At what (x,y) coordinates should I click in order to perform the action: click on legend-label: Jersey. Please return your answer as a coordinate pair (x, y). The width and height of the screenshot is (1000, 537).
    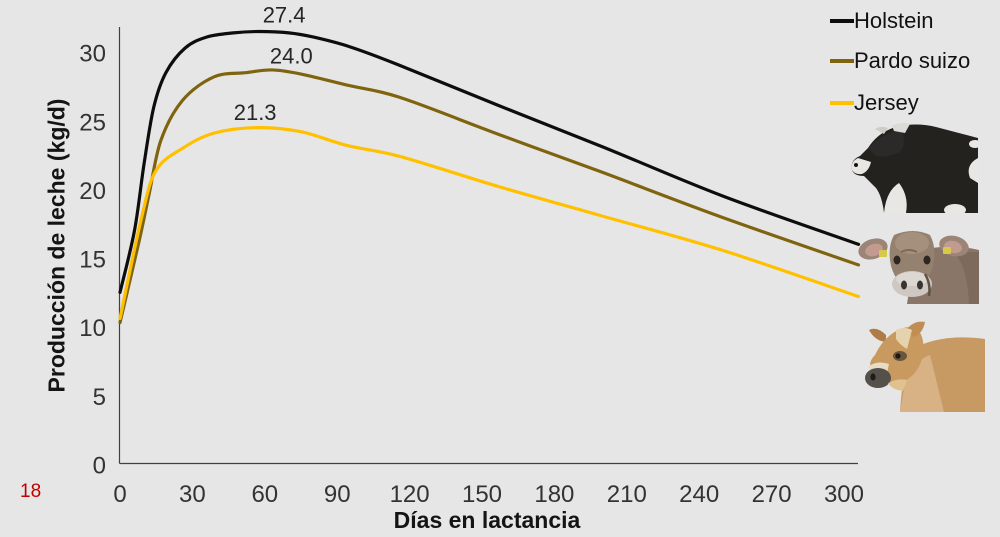
    Looking at the image, I should click on (886, 102).